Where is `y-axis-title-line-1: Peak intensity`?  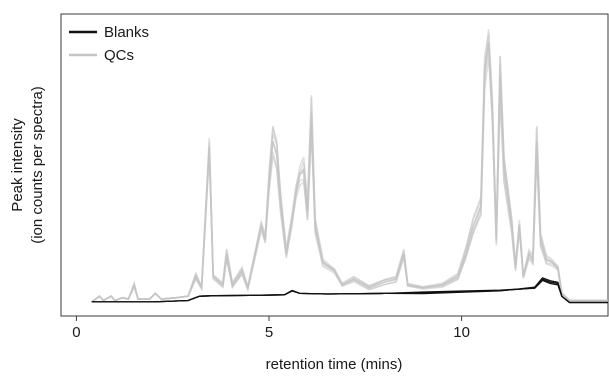 y-axis-title-line-1: Peak intensity is located at coordinates (17, 165).